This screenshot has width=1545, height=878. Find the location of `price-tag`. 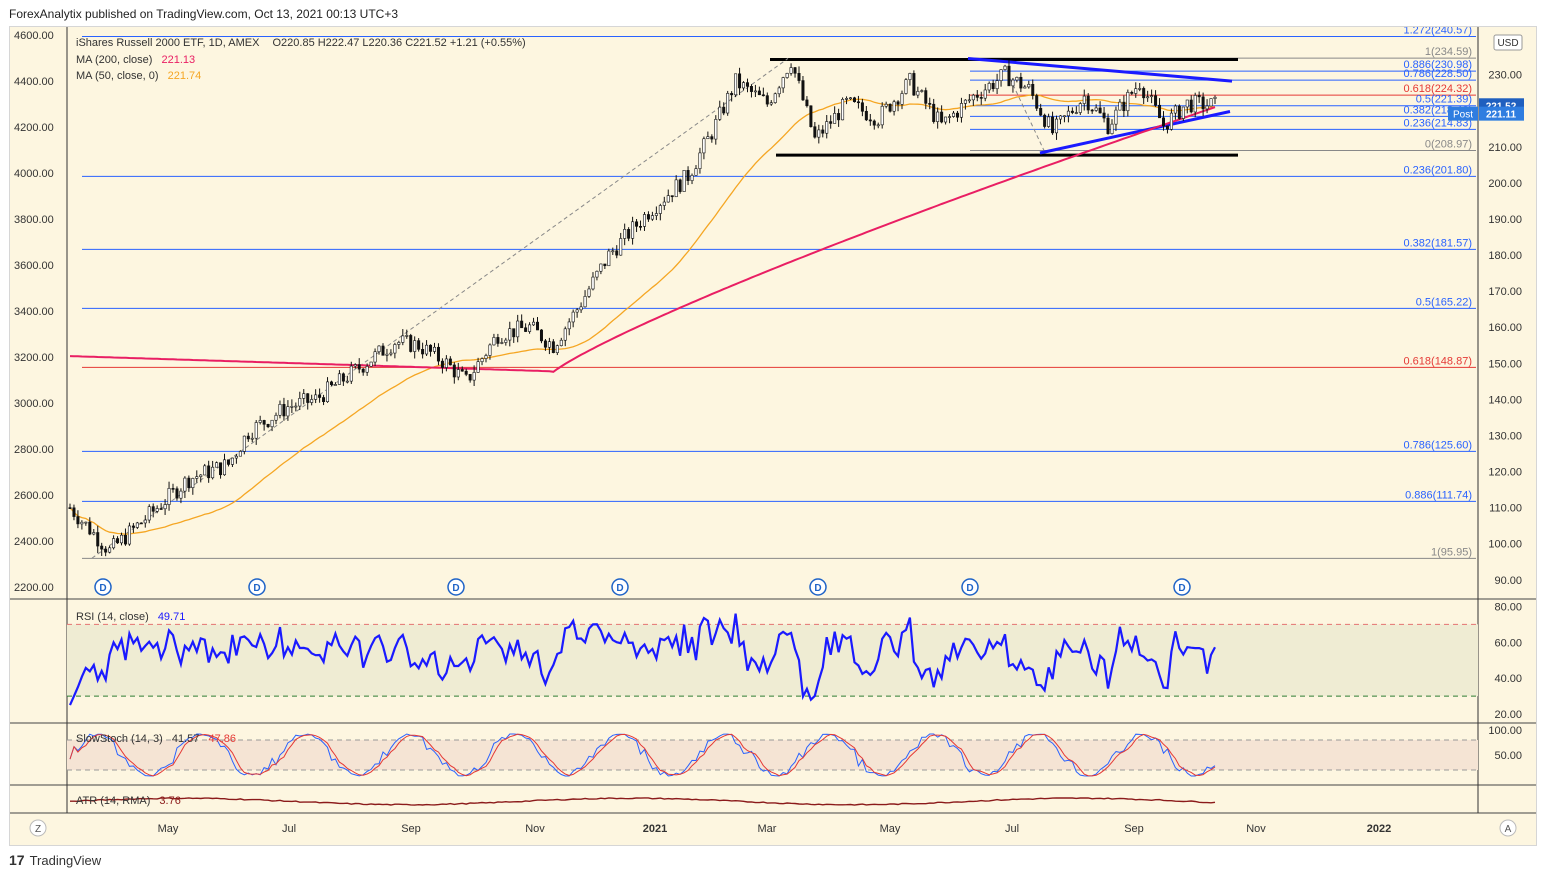

price-tag is located at coordinates (1501, 113).